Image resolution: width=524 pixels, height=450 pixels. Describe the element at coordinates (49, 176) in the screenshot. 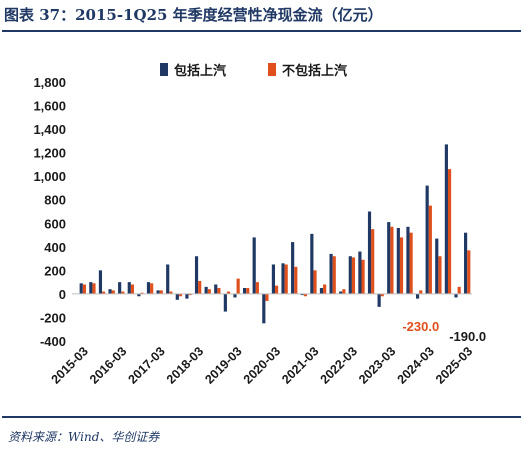

I see `y-tick-label: 1,000` at that location.